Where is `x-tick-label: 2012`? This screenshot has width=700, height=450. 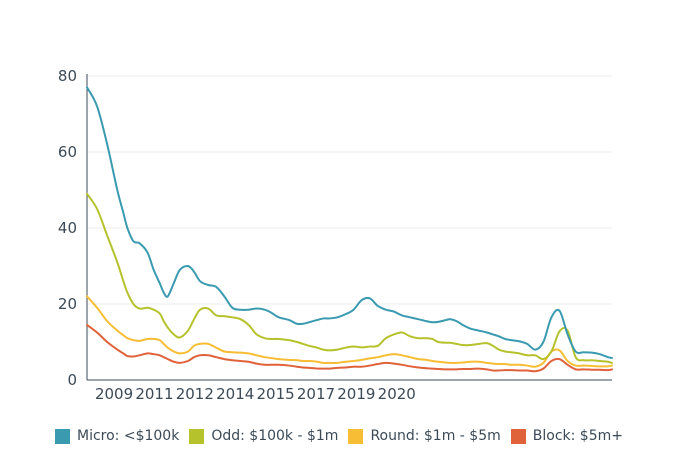 x-tick-label: 2012 is located at coordinates (195, 394).